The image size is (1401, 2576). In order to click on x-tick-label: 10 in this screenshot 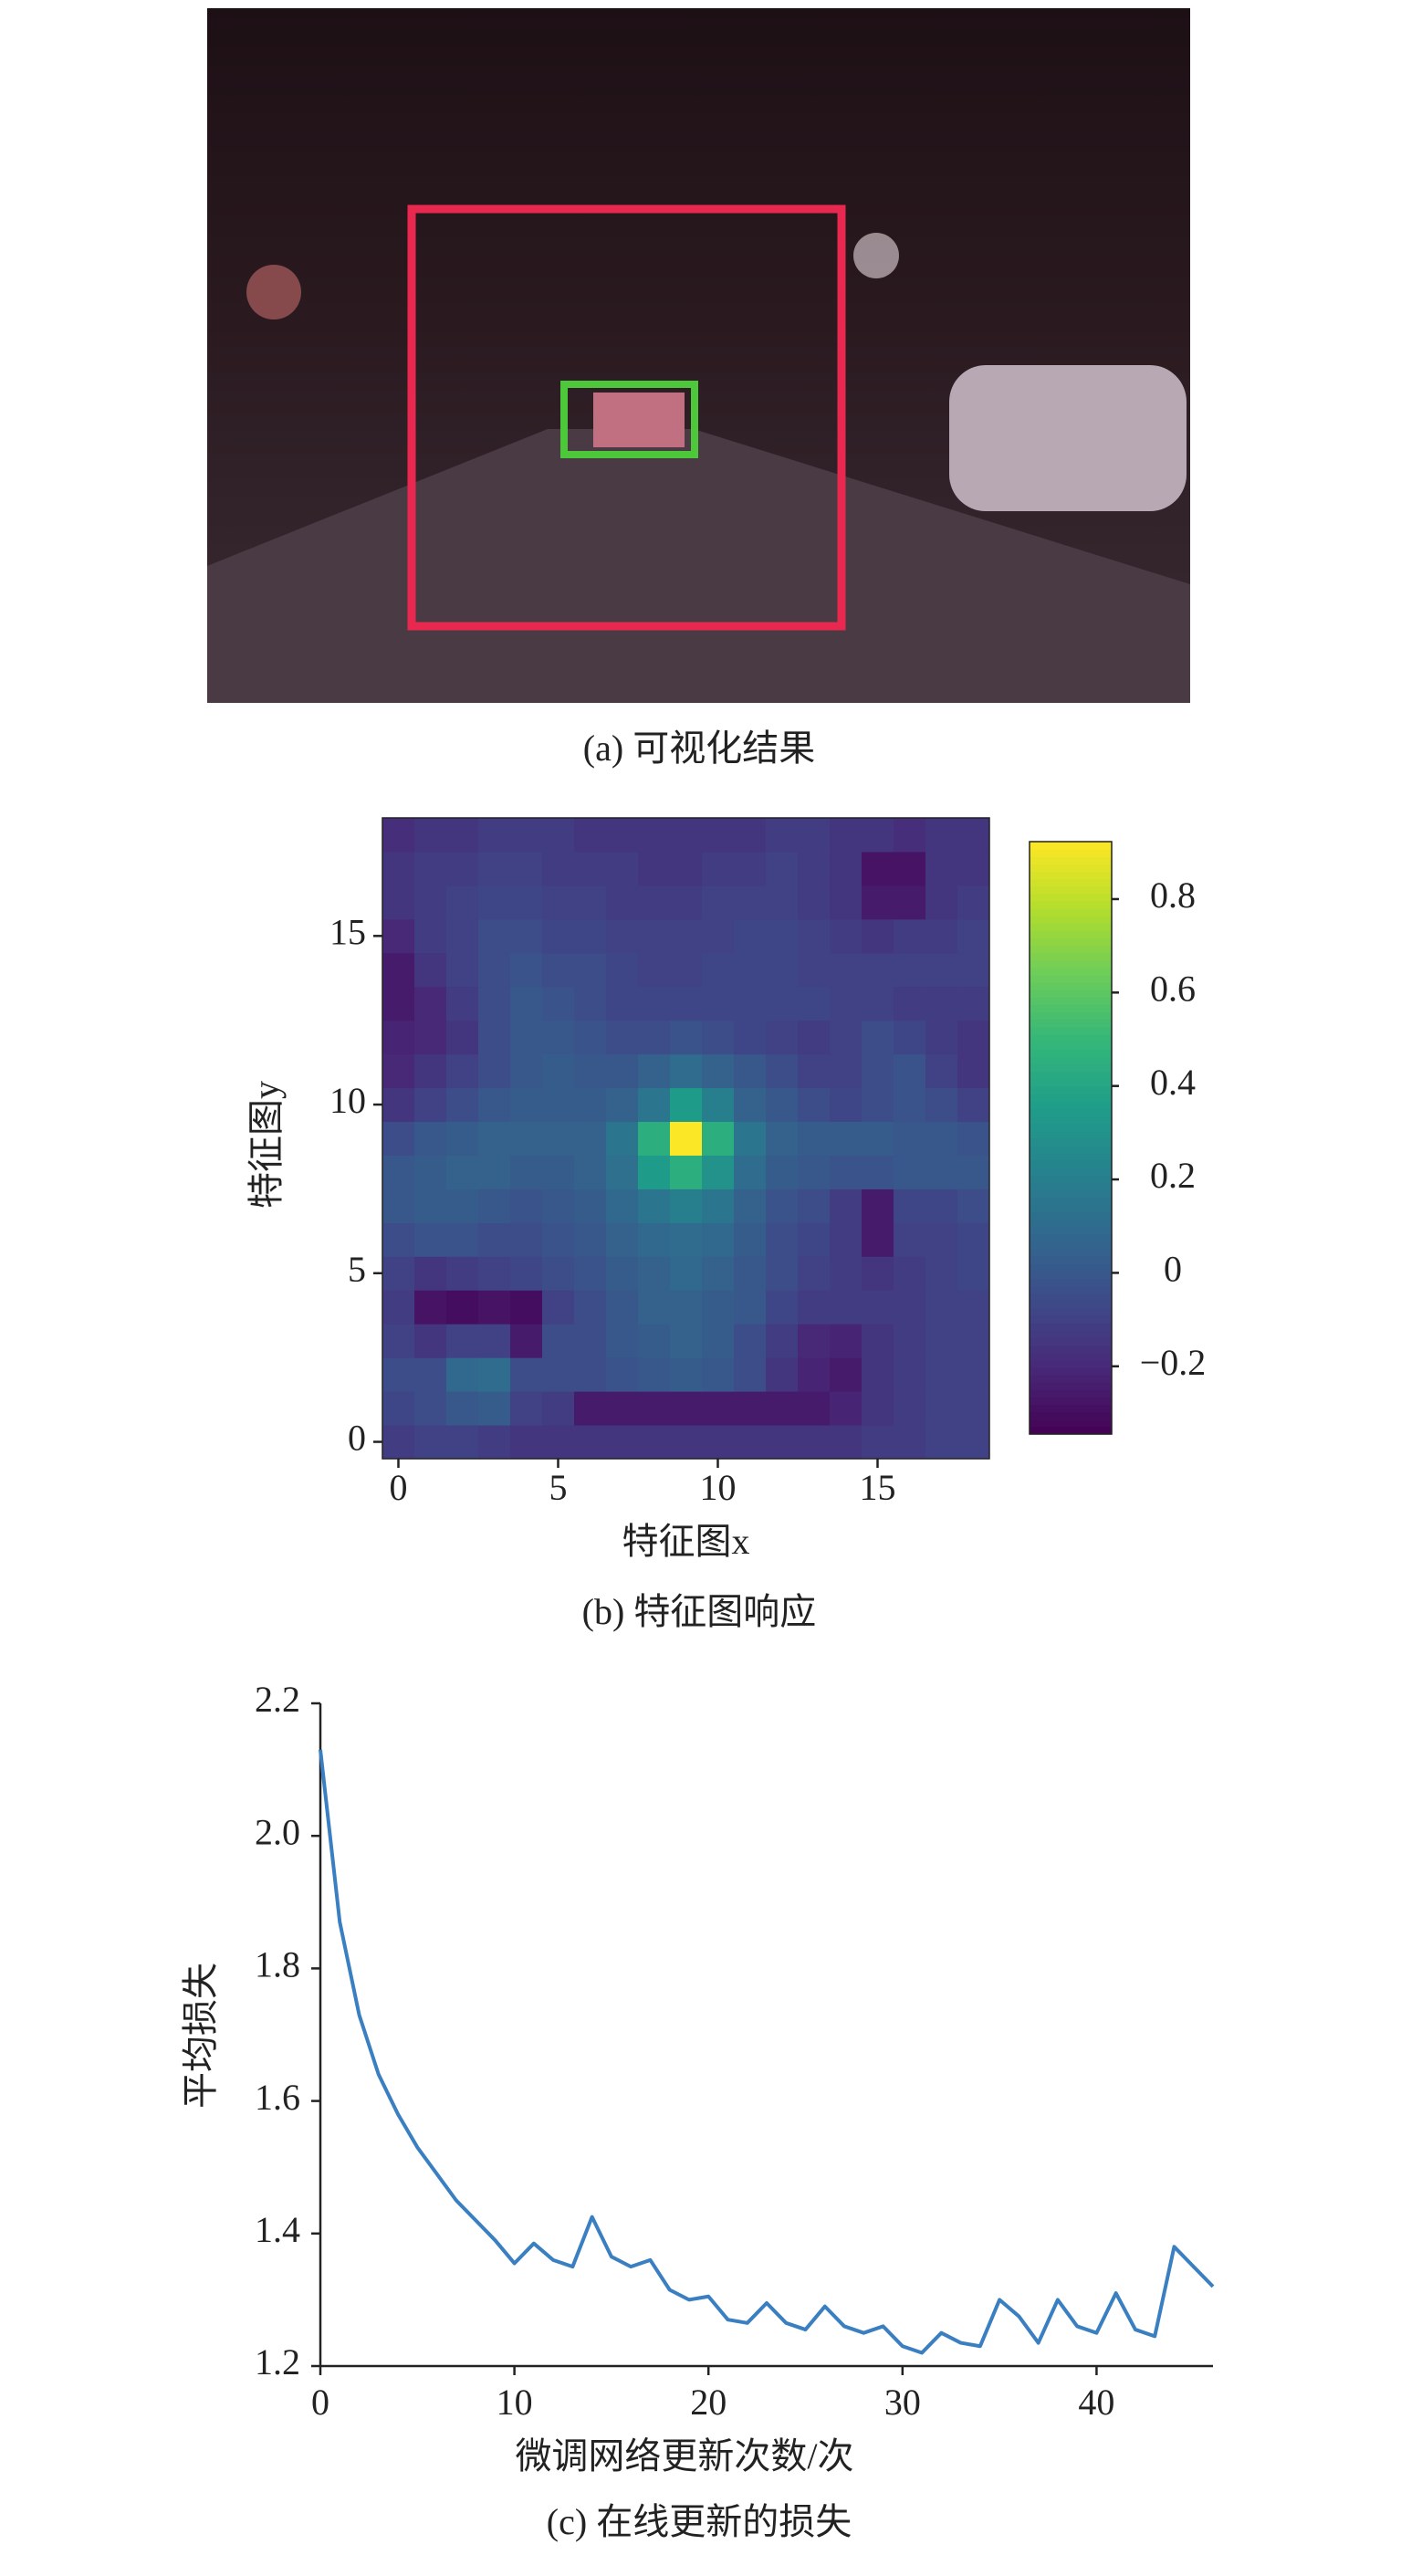, I will do `click(515, 2403)`.